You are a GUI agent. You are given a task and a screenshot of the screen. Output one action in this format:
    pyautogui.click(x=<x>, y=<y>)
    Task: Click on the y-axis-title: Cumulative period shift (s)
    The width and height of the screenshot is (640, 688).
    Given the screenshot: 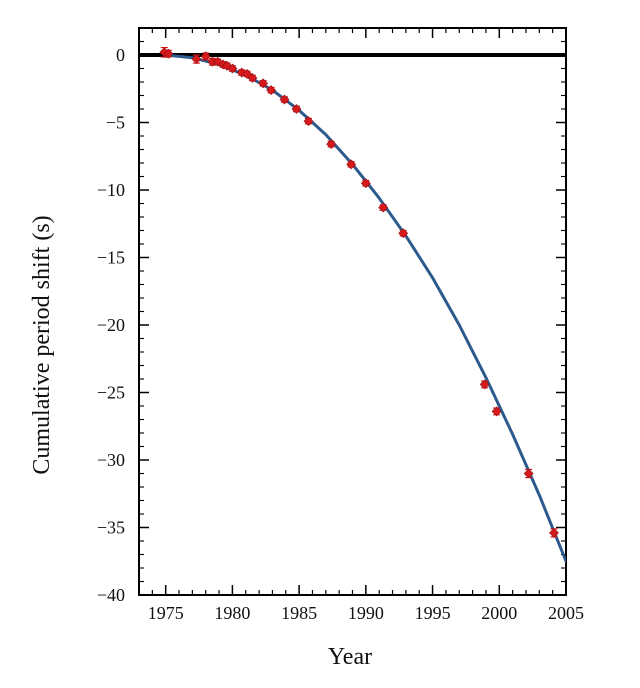 What is the action you would take?
    pyautogui.click(x=42, y=344)
    